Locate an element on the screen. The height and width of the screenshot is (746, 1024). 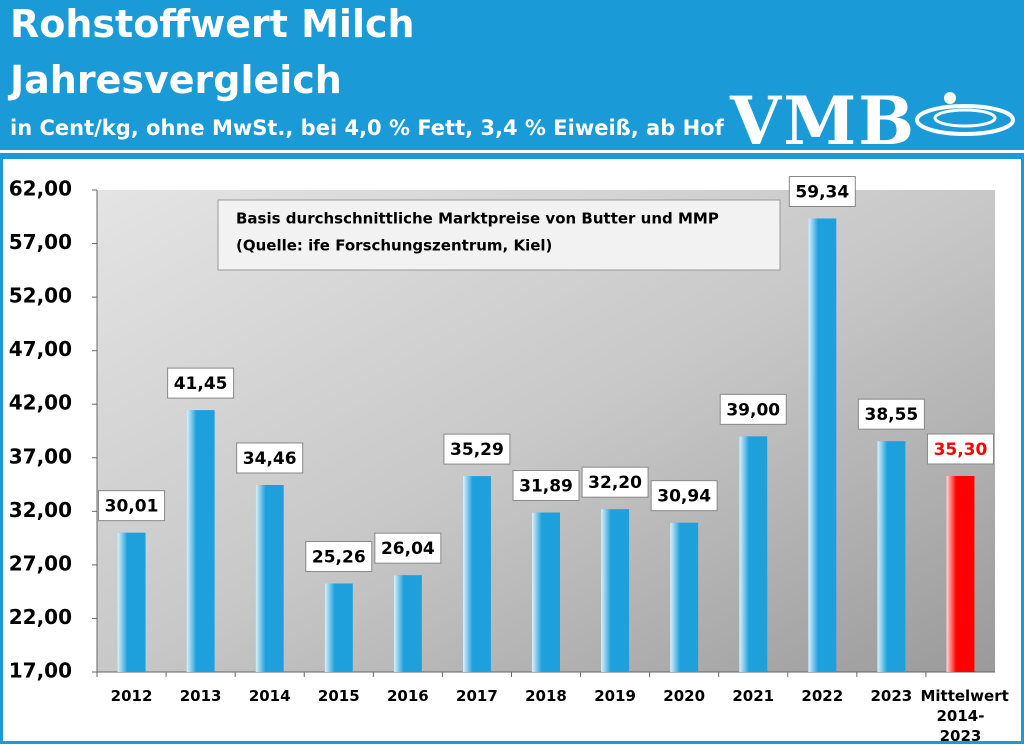
value-label: 32,20 is located at coordinates (615, 483).